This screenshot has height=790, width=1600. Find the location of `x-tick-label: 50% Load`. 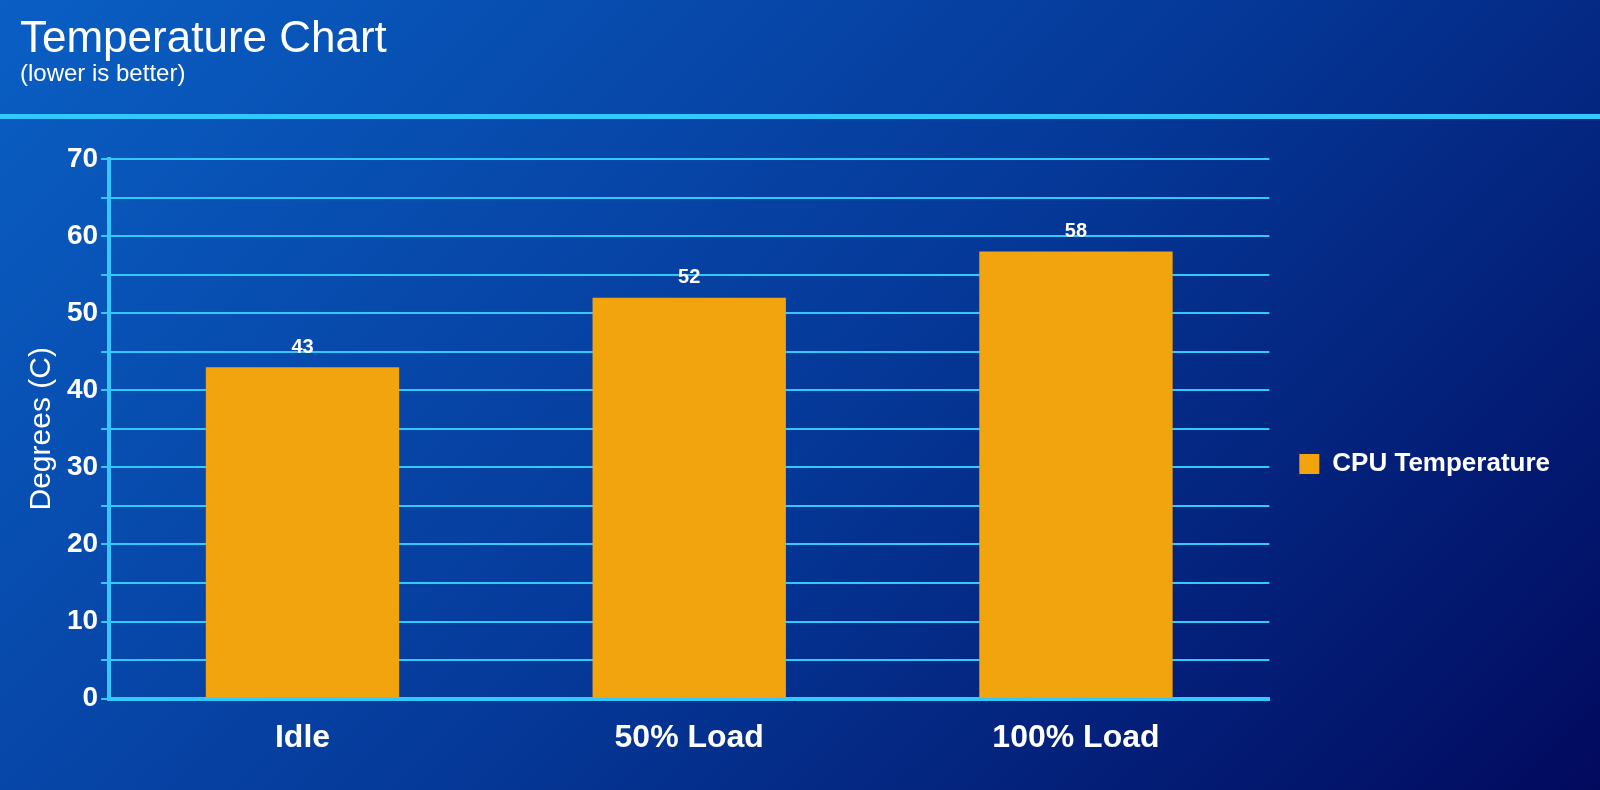

x-tick-label: 50% Load is located at coordinates (689, 735).